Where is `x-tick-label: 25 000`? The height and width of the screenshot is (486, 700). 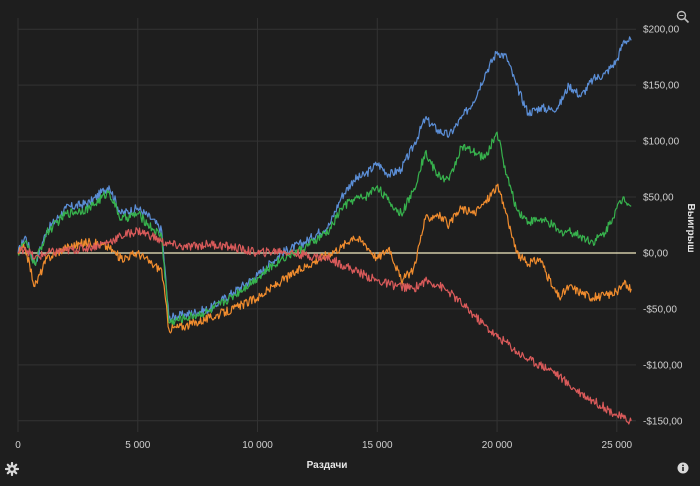 x-tick-label: 25 000 is located at coordinates (617, 445).